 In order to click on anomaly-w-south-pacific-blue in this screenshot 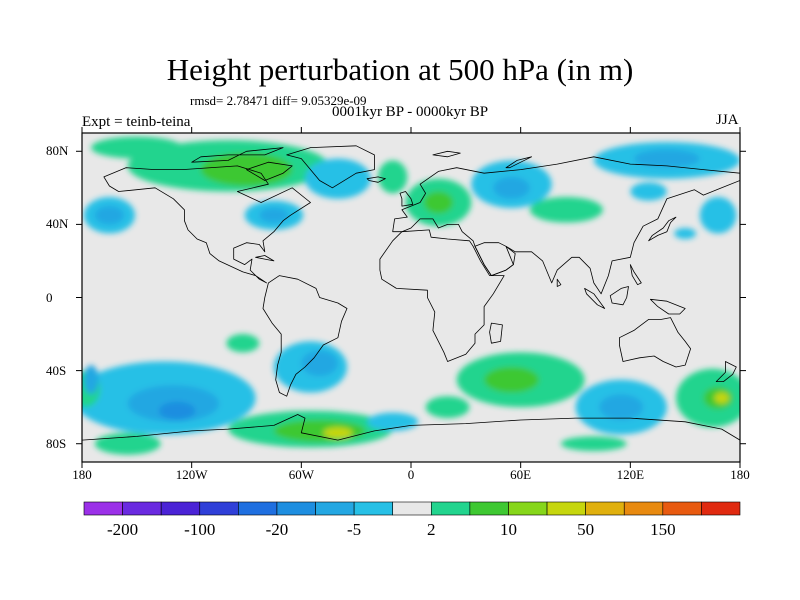, I will do `click(91, 380)`.